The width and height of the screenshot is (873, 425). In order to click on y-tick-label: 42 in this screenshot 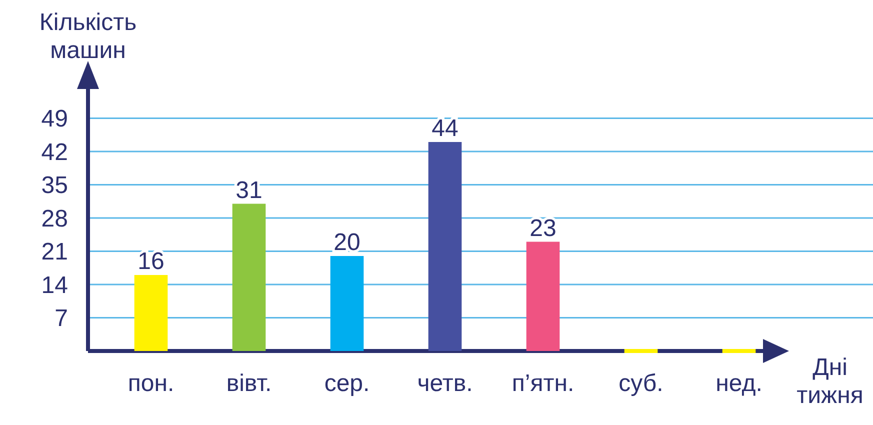, I will do `click(54, 152)`.